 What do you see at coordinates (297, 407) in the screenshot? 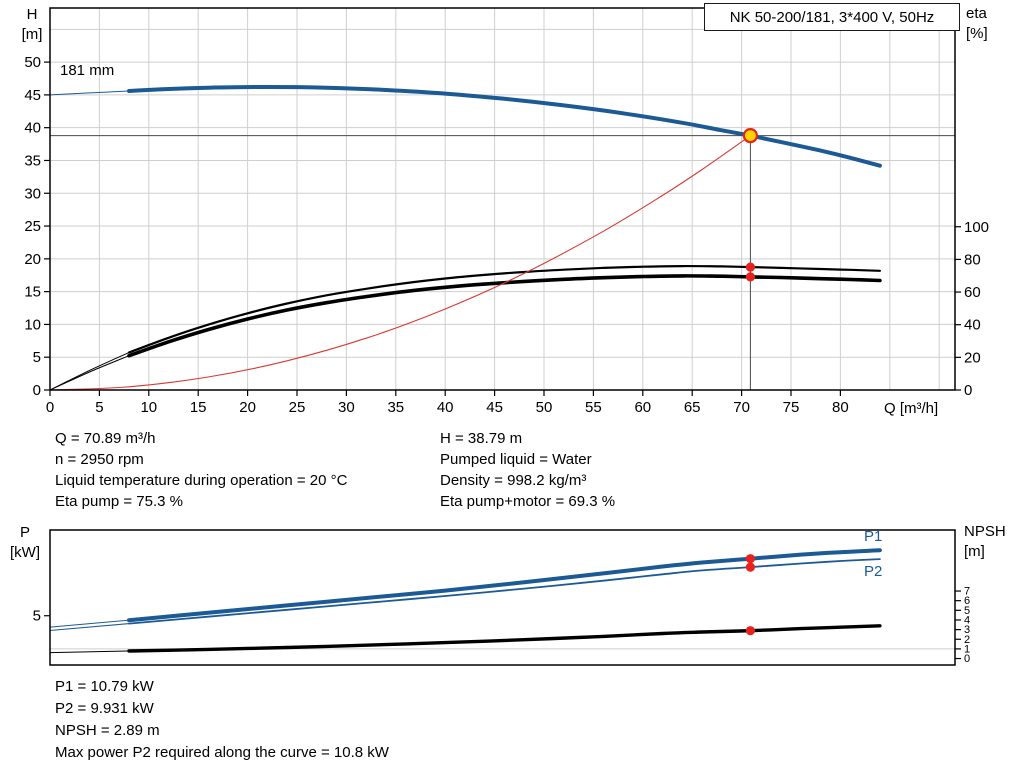
I see `x-tick-label: 25` at bounding box center [297, 407].